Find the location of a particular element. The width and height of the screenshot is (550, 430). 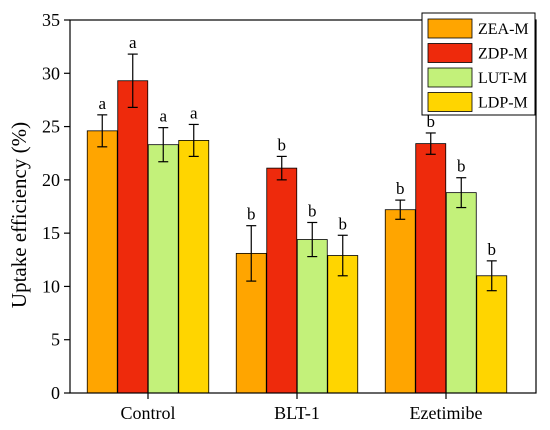

bar-zdp-m-ezetimibe is located at coordinates (431, 268).